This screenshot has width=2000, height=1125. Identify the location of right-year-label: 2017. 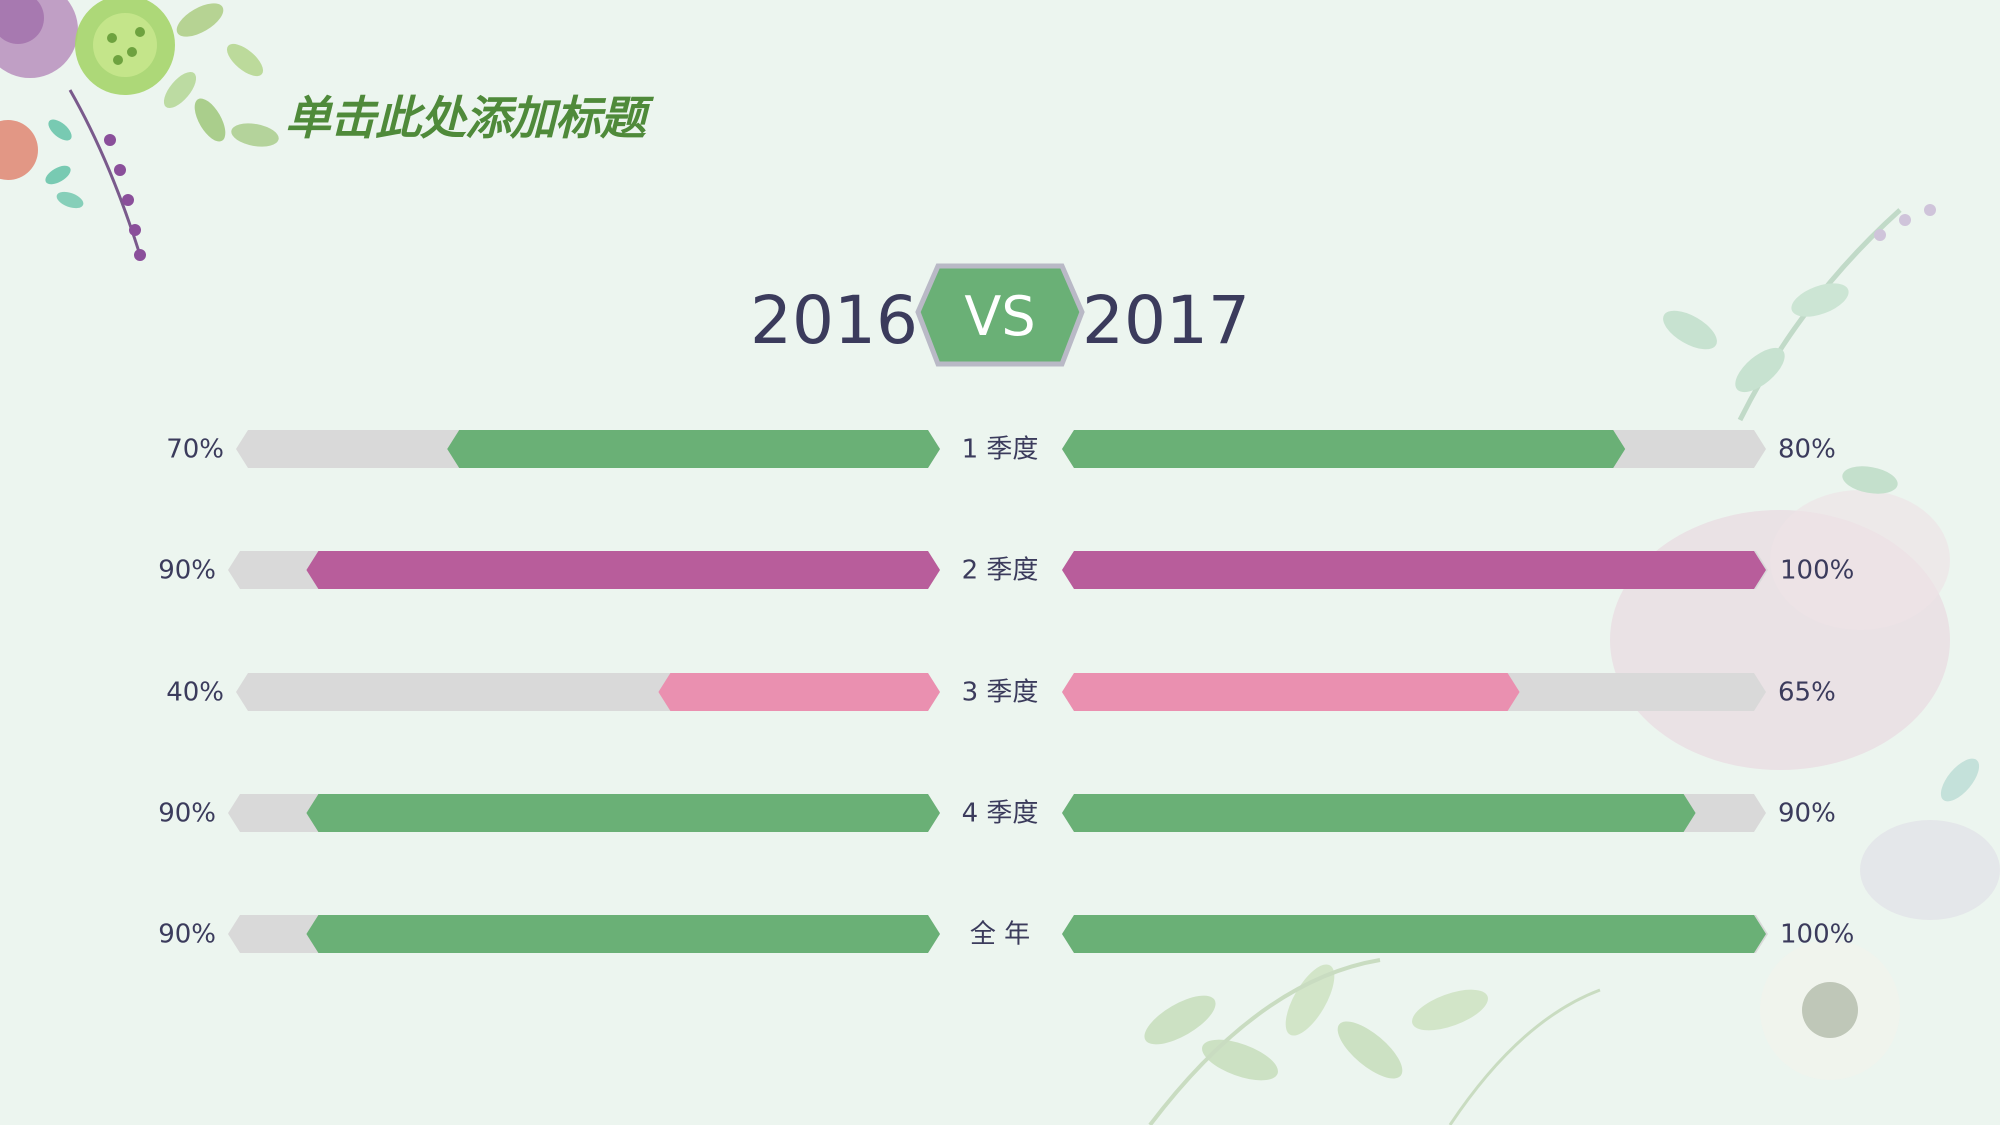
(1166, 320).